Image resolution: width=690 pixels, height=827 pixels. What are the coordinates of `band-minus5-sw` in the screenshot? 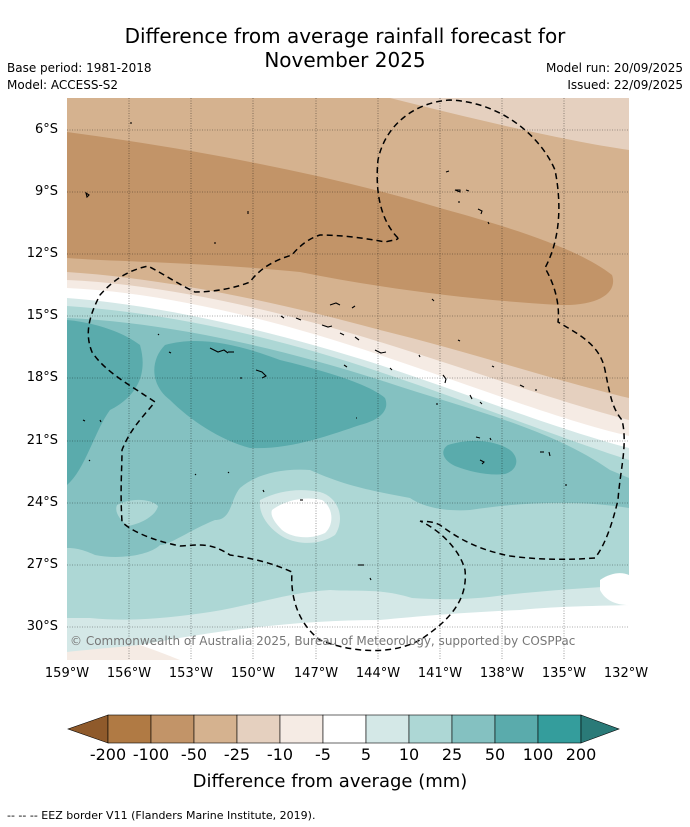 It's located at (123, 652).